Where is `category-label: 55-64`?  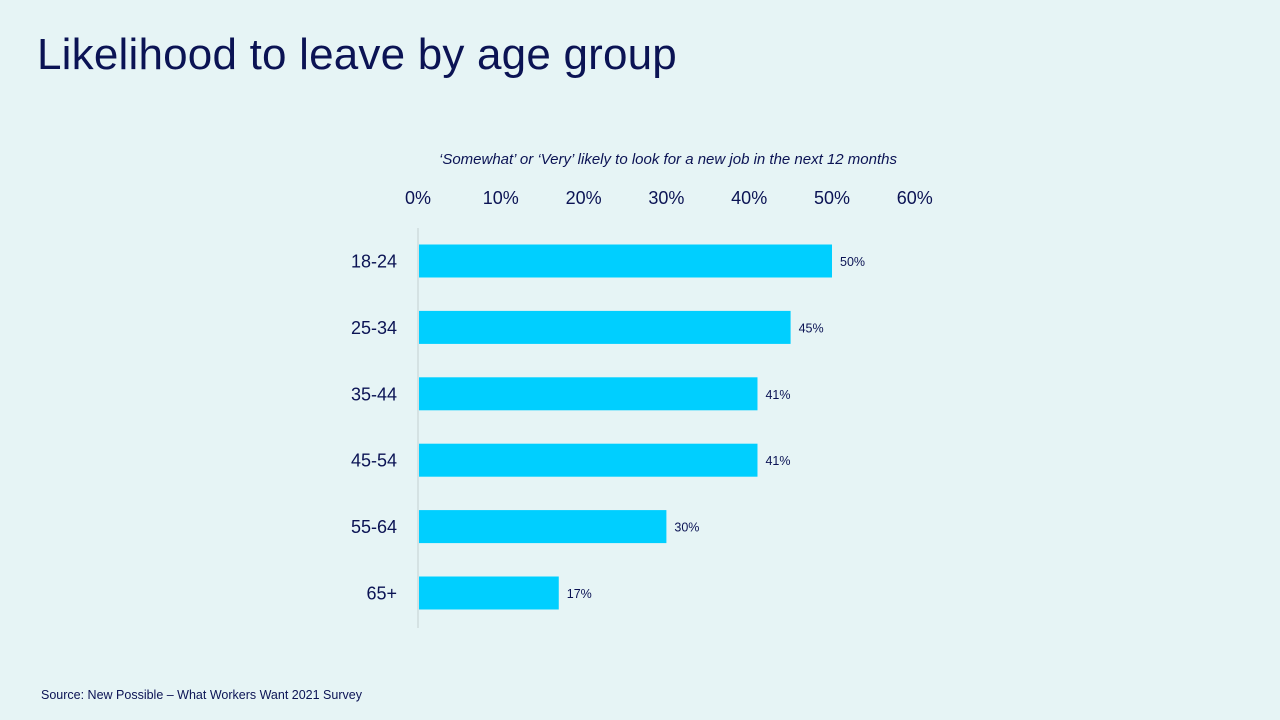 category-label: 55-64 is located at coordinates (374, 527).